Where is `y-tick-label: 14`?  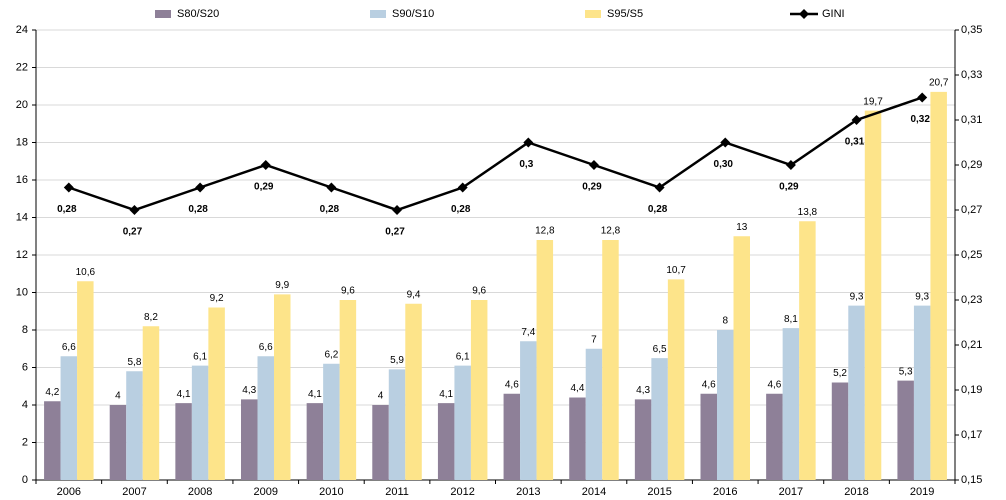 y-tick-label: 14 is located at coordinates (22, 217).